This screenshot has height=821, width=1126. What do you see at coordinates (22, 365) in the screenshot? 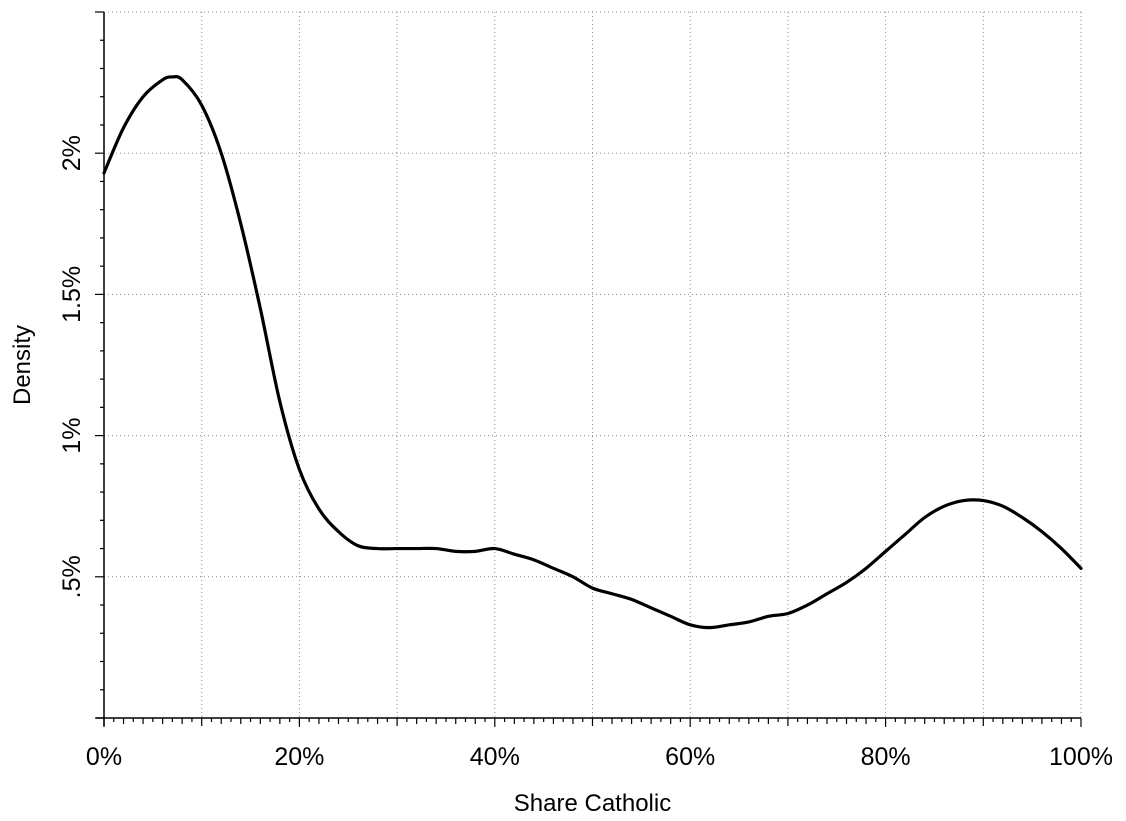
I see `y-axis-title: Density` at bounding box center [22, 365].